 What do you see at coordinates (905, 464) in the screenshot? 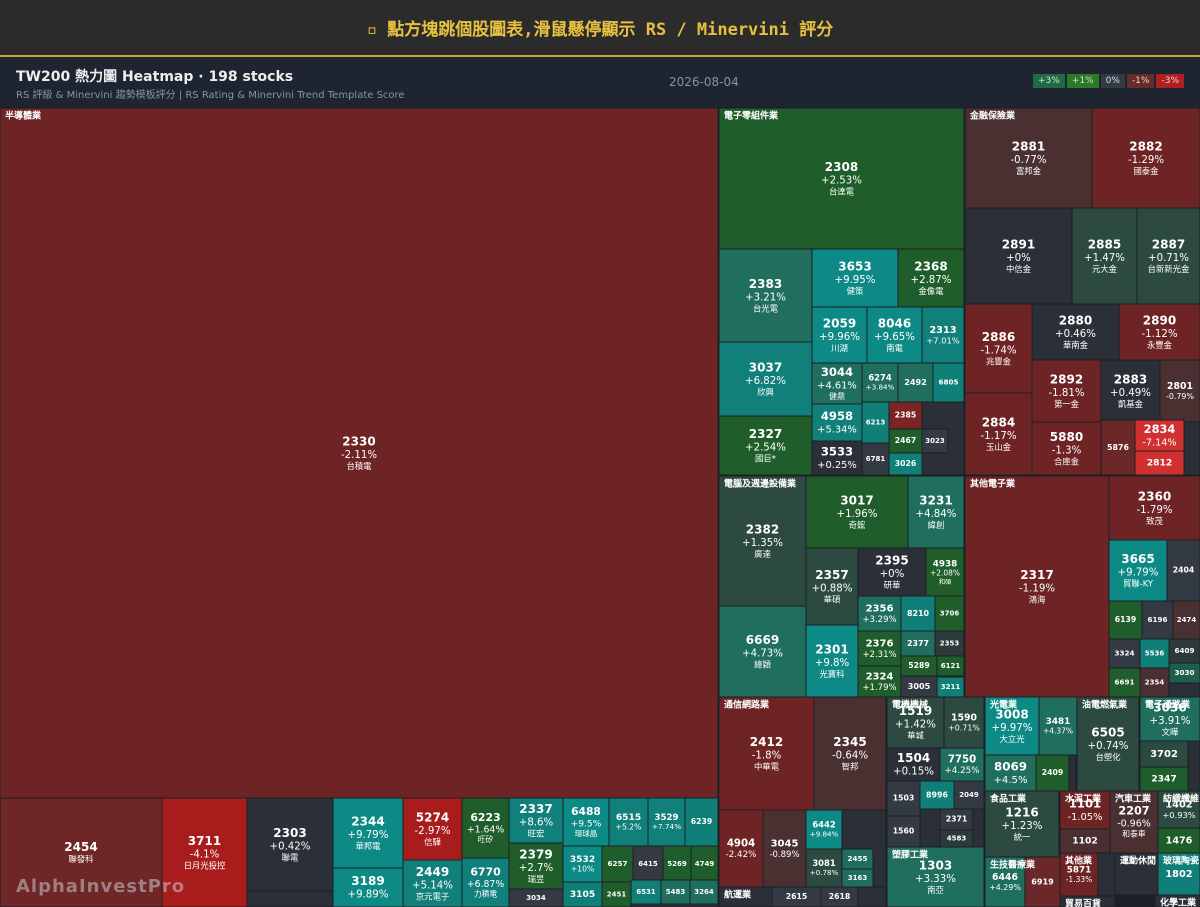
I see `stock-cell: 3026` at bounding box center [905, 464].